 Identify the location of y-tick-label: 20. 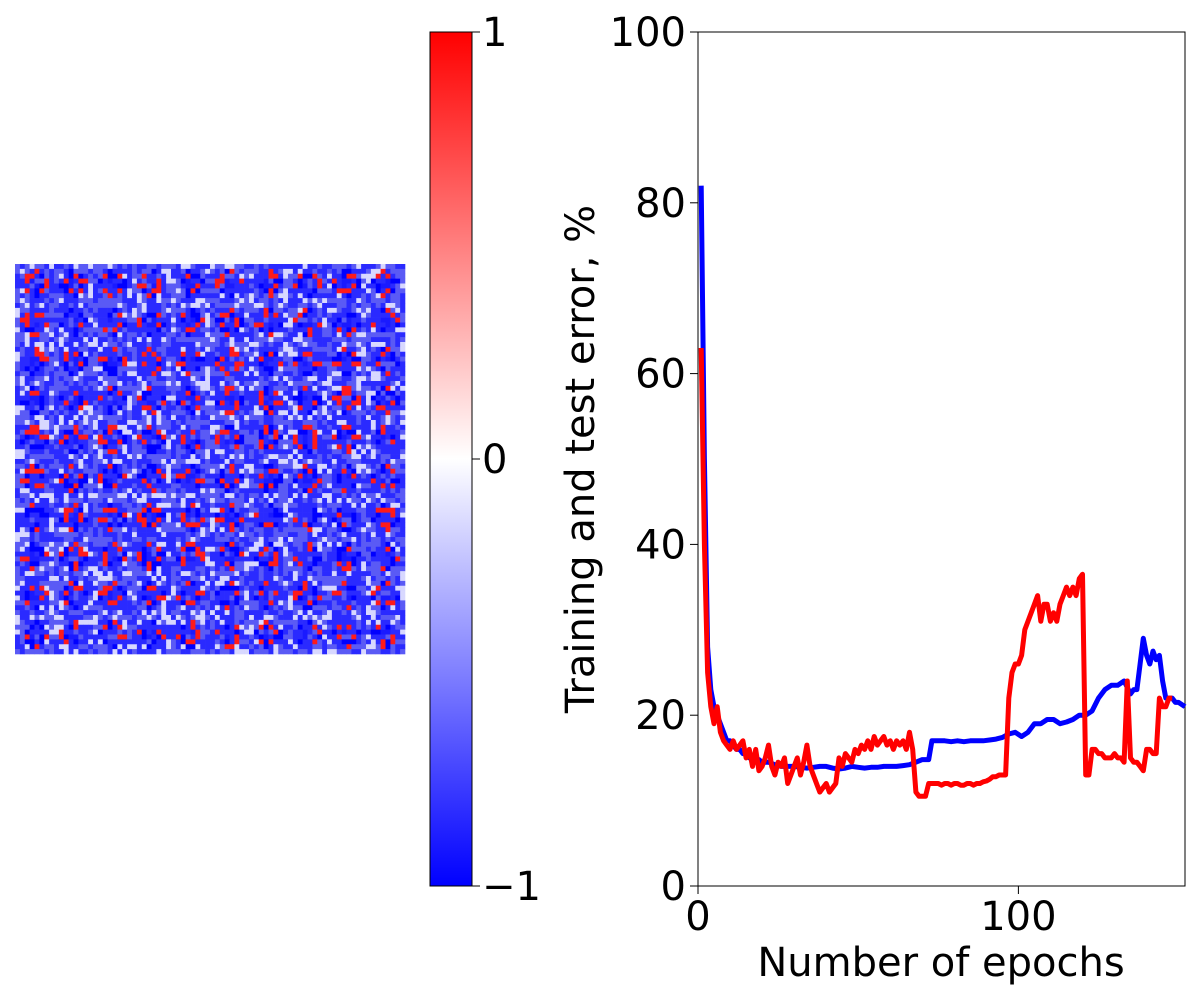
(660, 716).